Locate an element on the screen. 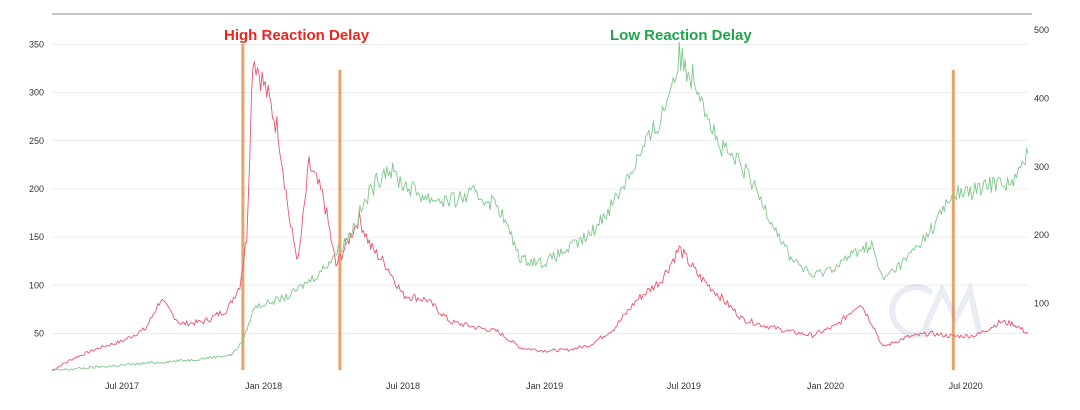 The image size is (1080, 410). right-axis-ticks: 100 200 300 400 500 is located at coordinates (1041, 167).